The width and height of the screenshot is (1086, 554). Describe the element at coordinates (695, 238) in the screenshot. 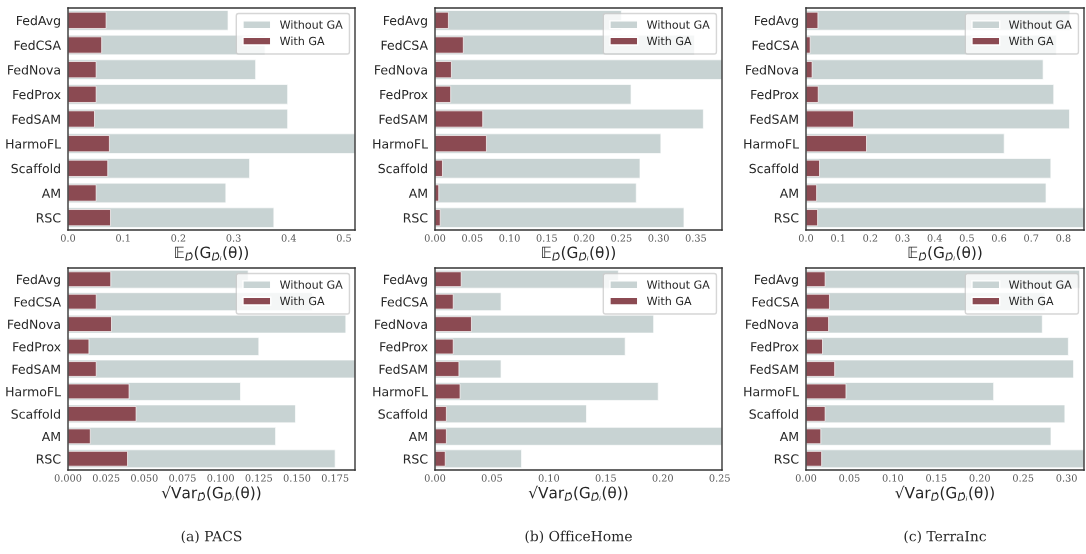

I see `x-tick-label: 0.35` at that location.